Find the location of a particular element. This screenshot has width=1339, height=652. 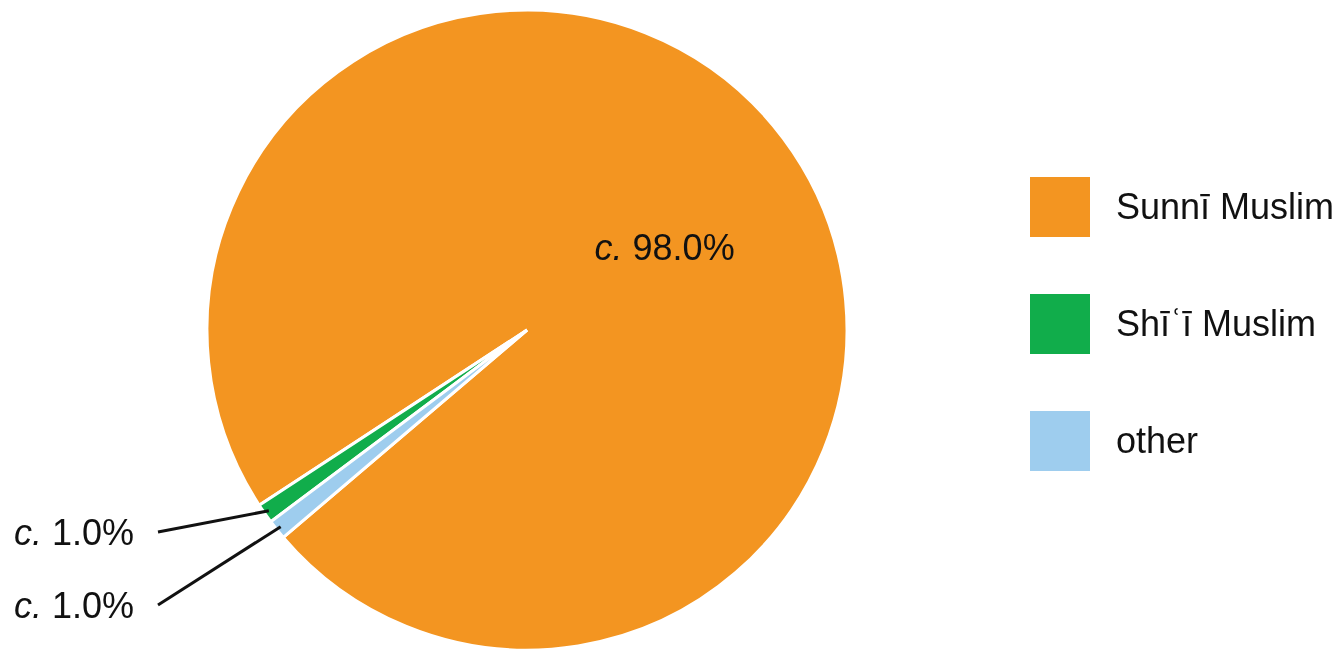

data-label: c. 98.0% is located at coordinates (664, 247).